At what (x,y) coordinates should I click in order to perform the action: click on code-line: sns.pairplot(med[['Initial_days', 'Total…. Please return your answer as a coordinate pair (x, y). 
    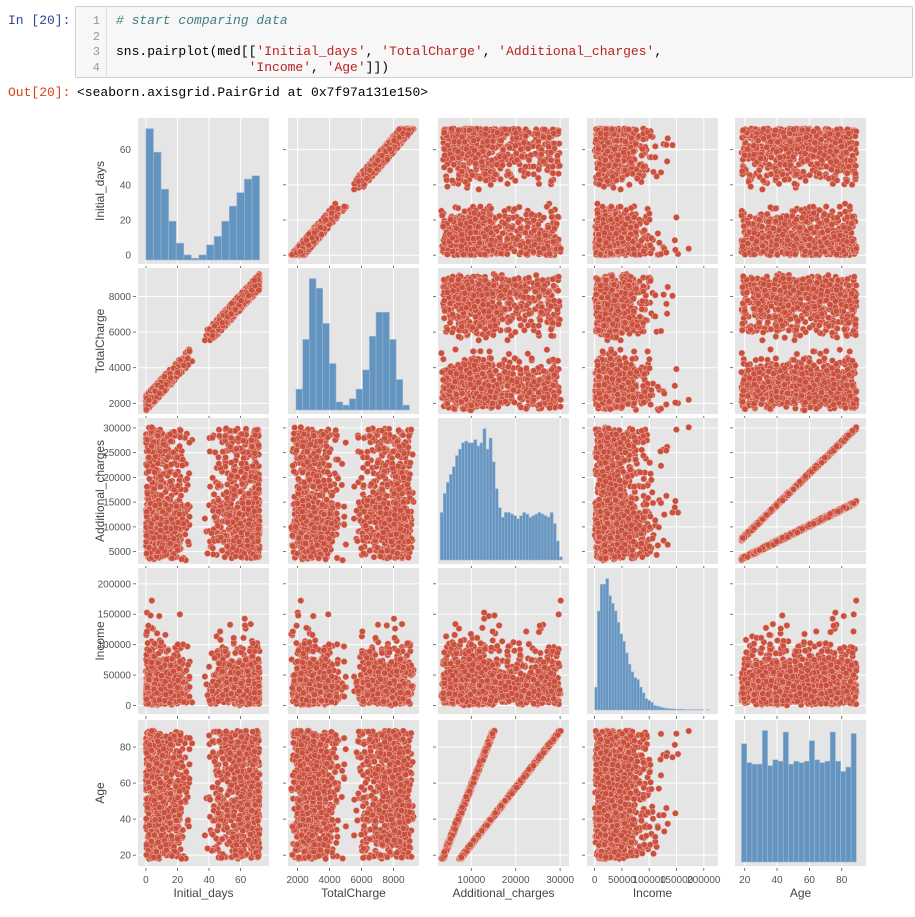
    Looking at the image, I should click on (389, 51).